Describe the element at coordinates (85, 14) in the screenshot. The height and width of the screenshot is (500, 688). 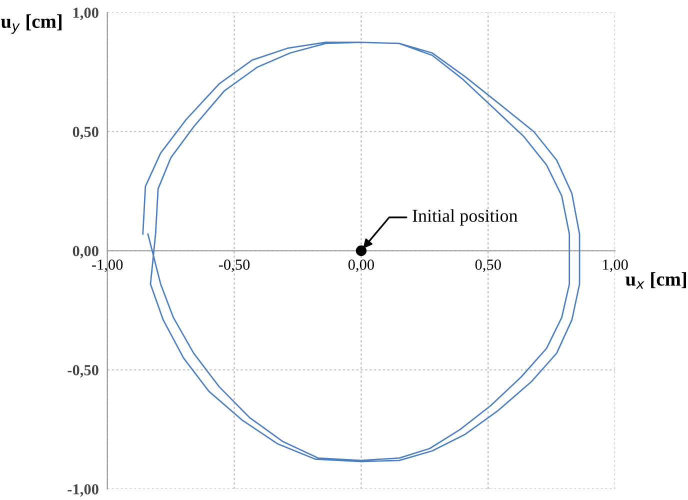
I see `y-tick-label: 1,00` at that location.